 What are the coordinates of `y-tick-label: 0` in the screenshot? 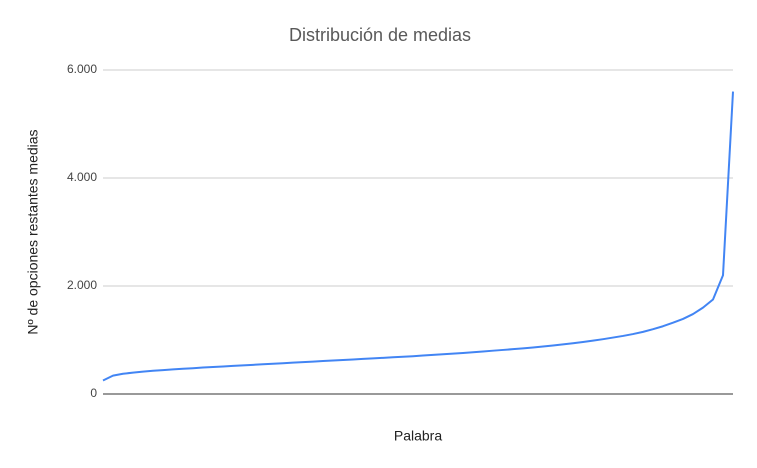 It's located at (93, 393).